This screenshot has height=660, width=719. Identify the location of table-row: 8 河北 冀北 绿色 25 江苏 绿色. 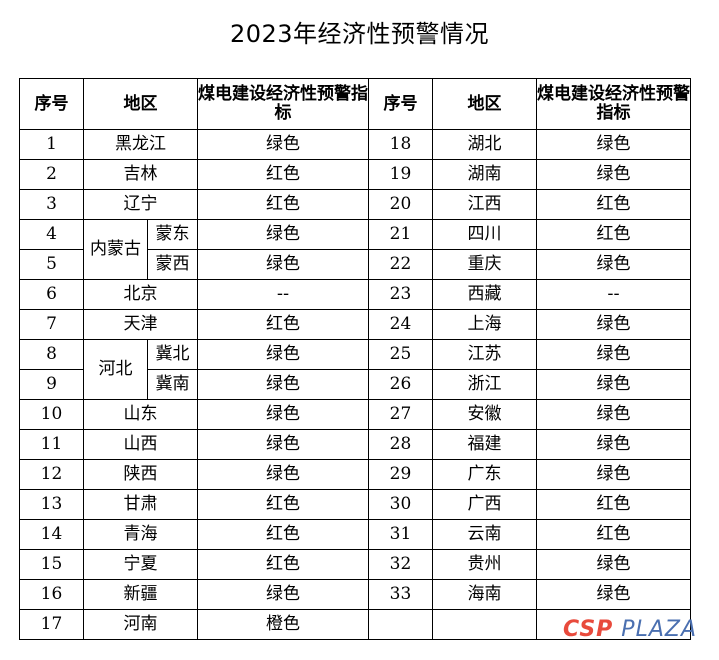
(355, 369).